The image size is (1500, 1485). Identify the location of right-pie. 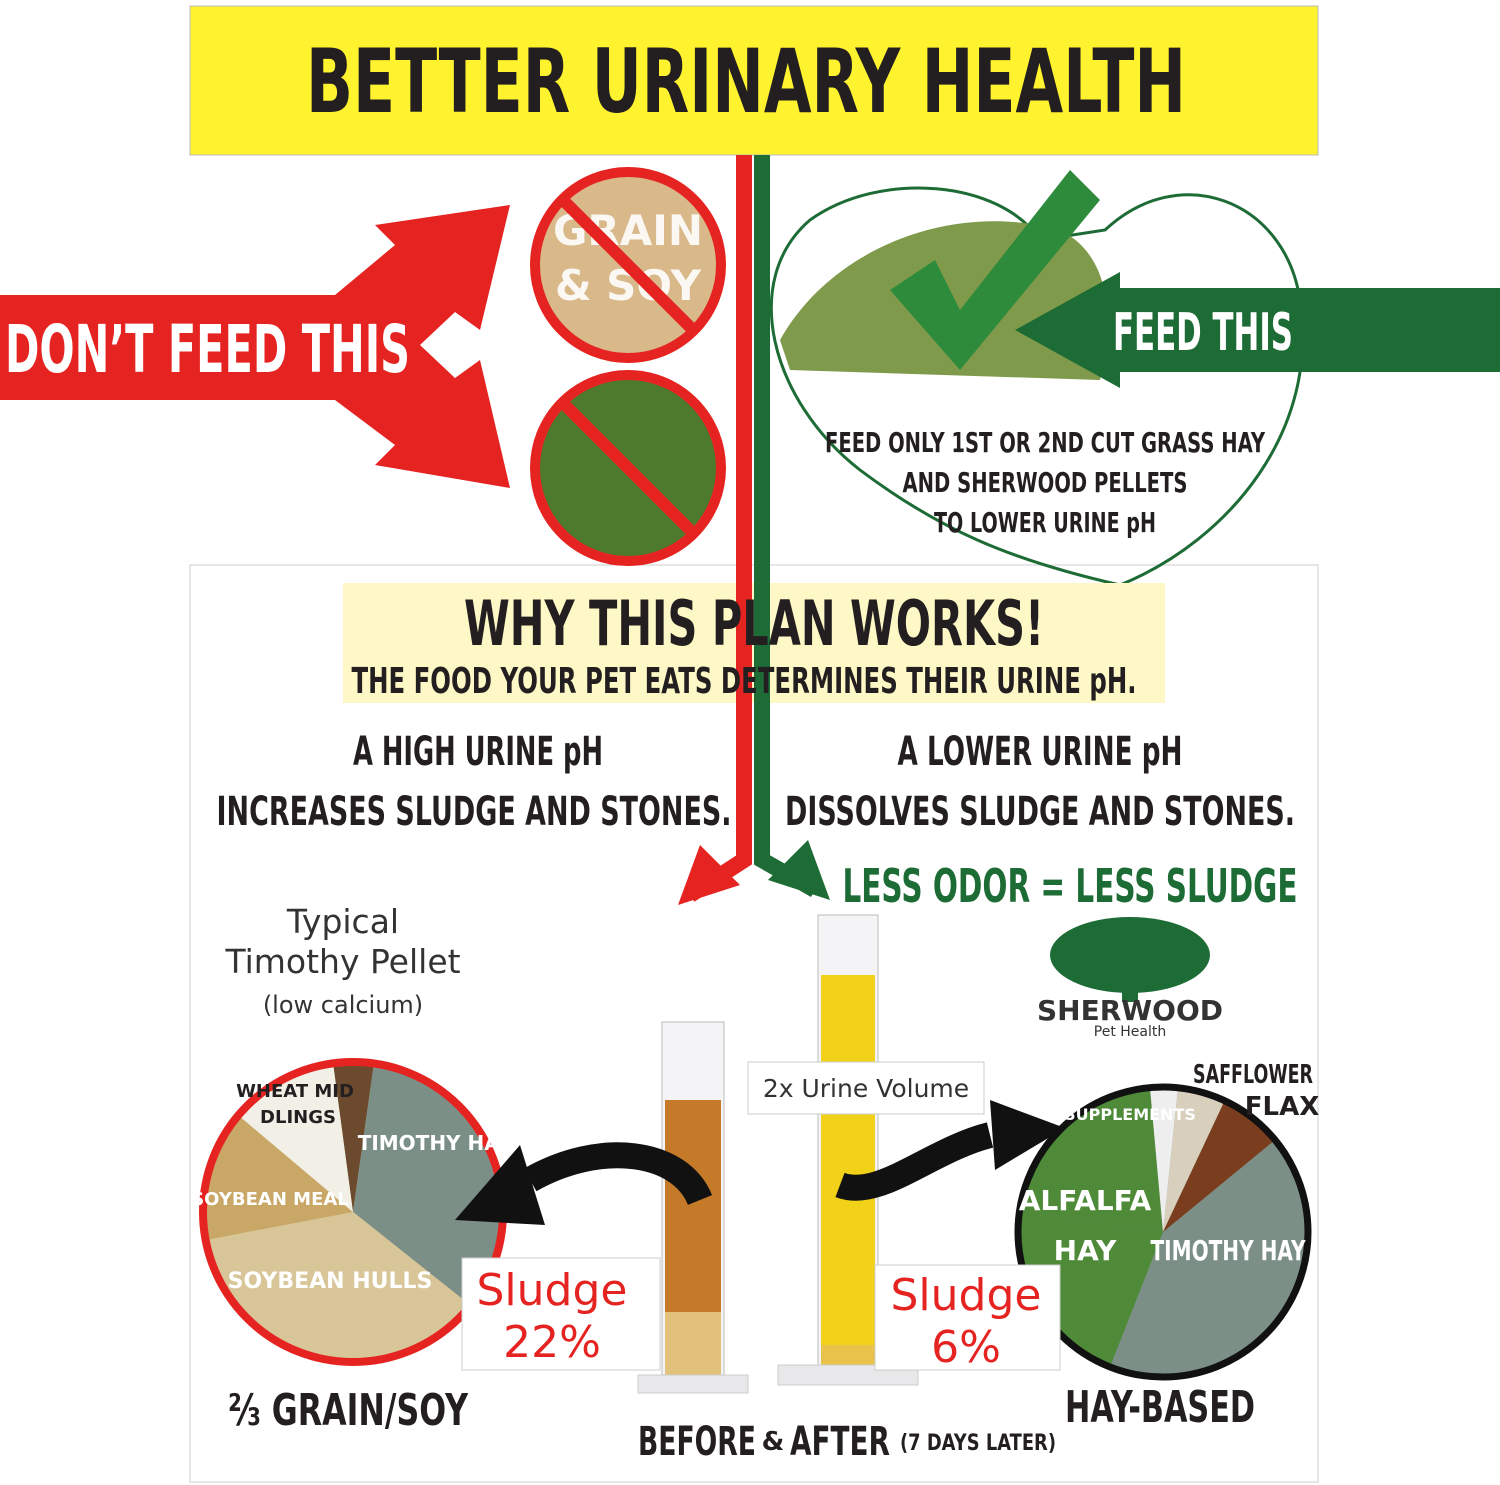
(1163, 1232).